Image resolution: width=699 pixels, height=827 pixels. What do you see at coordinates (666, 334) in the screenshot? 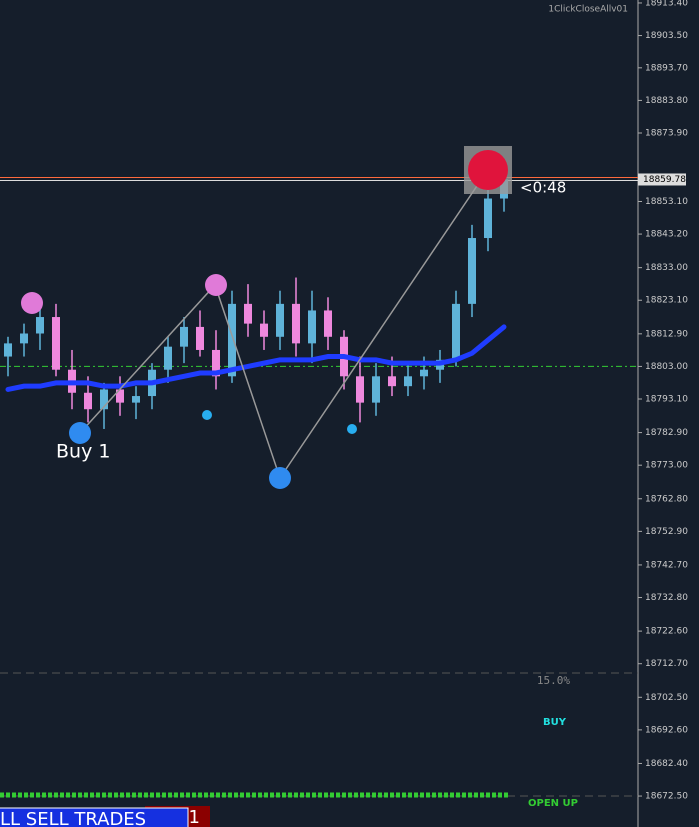
I see `y-tick-label: 18812.90` at bounding box center [666, 334].